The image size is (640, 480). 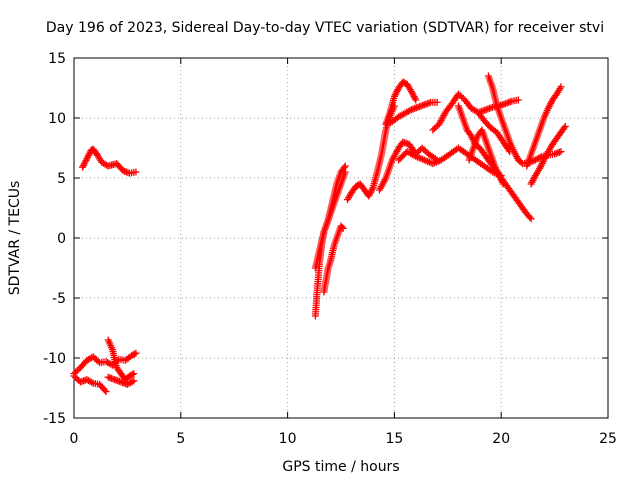 What do you see at coordinates (59, 299) in the screenshot?
I see `y-tick-label: -5` at bounding box center [59, 299].